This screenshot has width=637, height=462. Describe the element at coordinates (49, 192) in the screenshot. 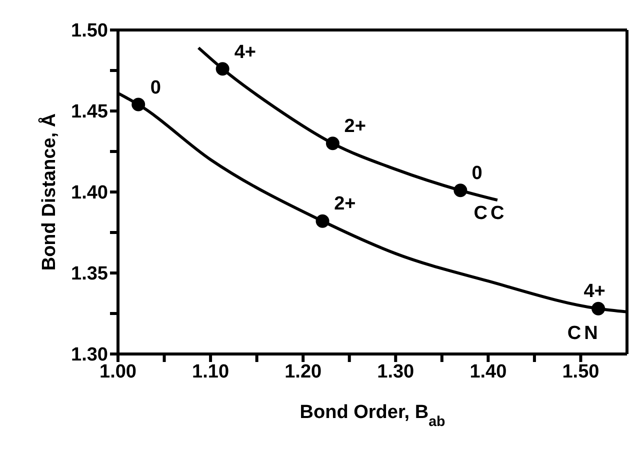

I see `y-axis-title: Bond Distance, Å` at that location.